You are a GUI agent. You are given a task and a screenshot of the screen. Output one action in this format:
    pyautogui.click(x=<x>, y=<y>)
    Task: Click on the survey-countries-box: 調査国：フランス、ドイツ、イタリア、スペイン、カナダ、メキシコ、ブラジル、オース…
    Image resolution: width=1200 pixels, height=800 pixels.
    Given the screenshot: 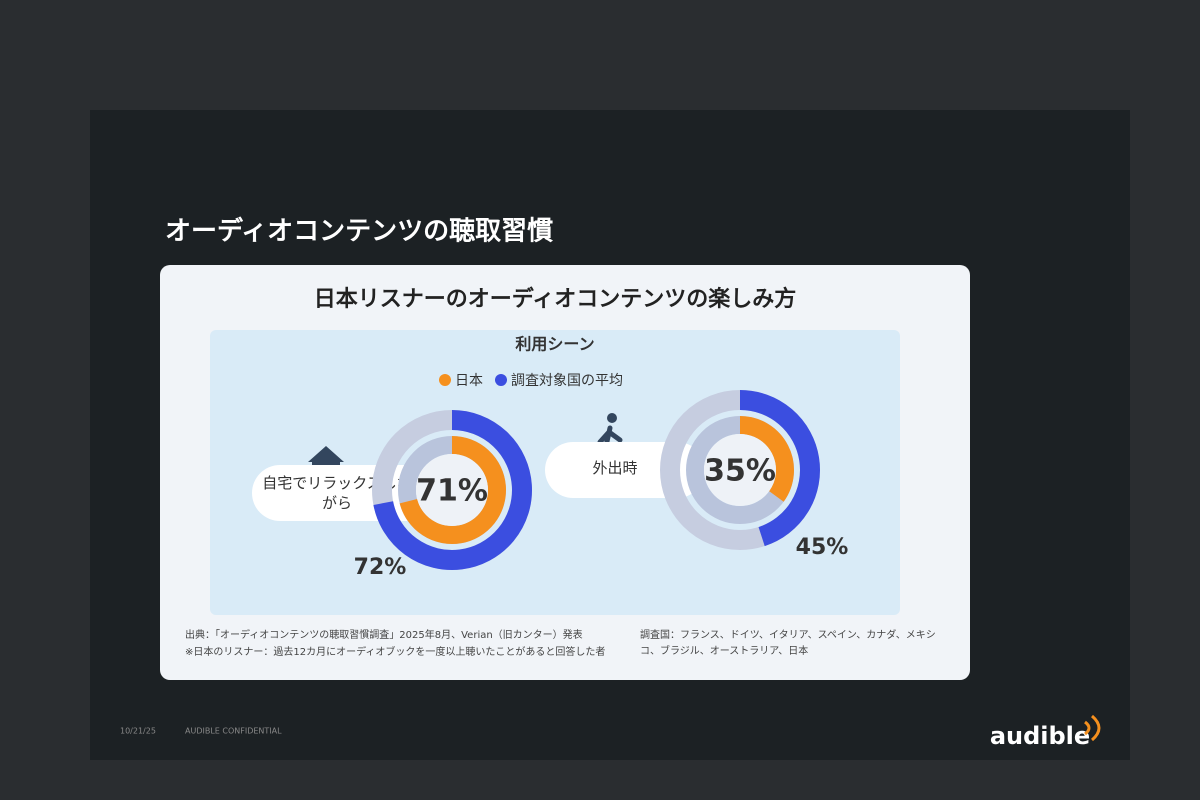 What is the action you would take?
    pyautogui.click(x=788, y=643)
    